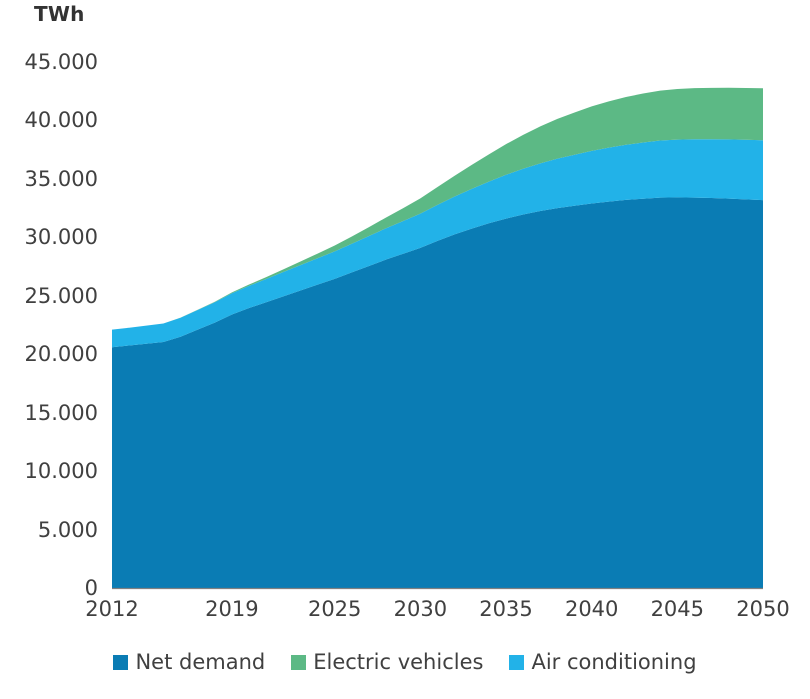 Image resolution: width=810 pixels, height=699 pixels. I want to click on y-tick-label: 30.000, so click(61, 237).